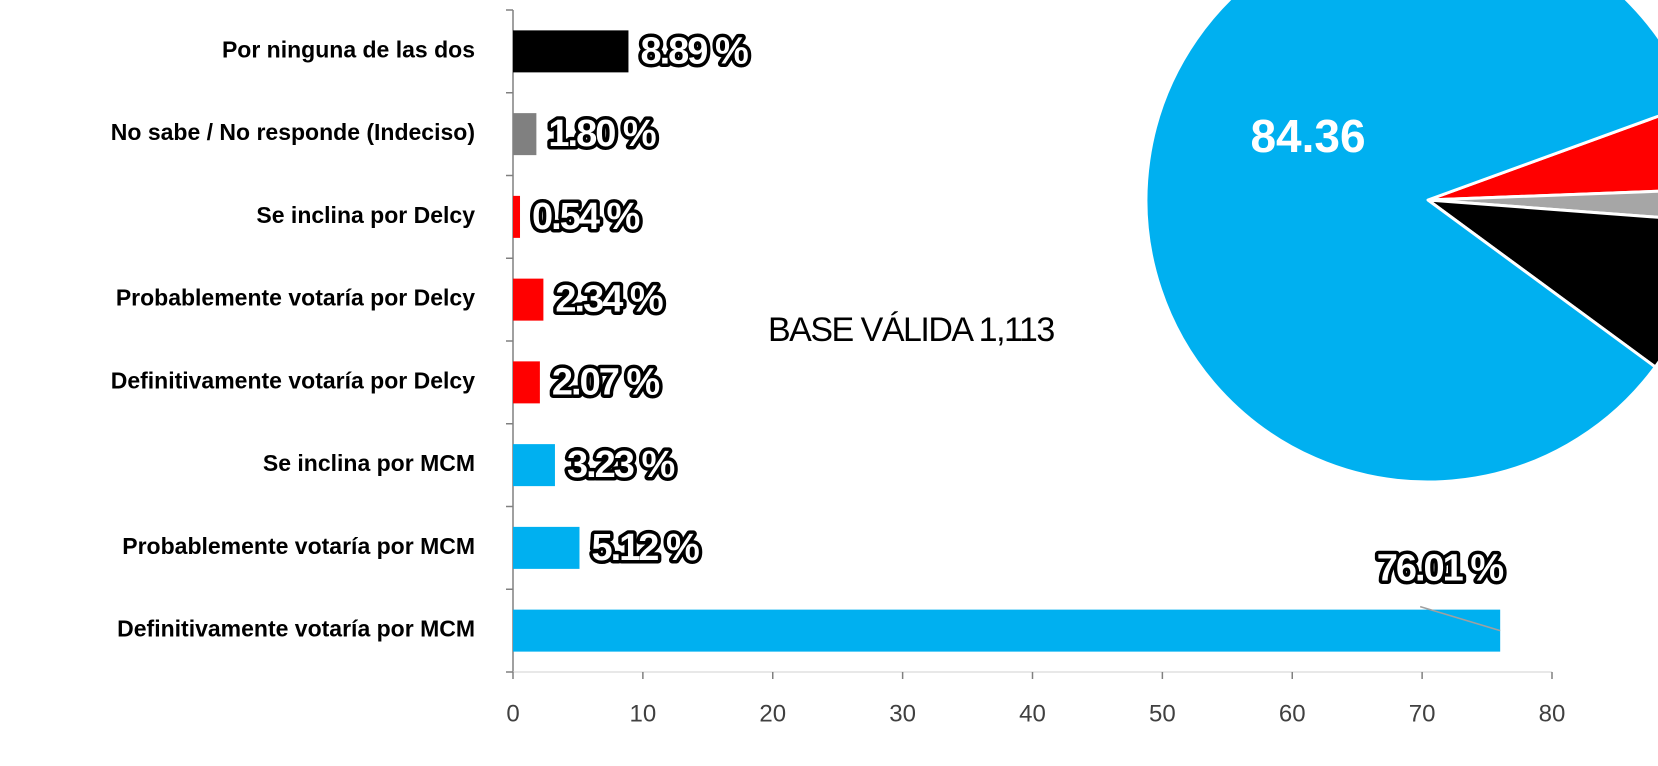 The height and width of the screenshot is (766, 1658). What do you see at coordinates (621, 465) in the screenshot?
I see `value-label: 3.23 %` at bounding box center [621, 465].